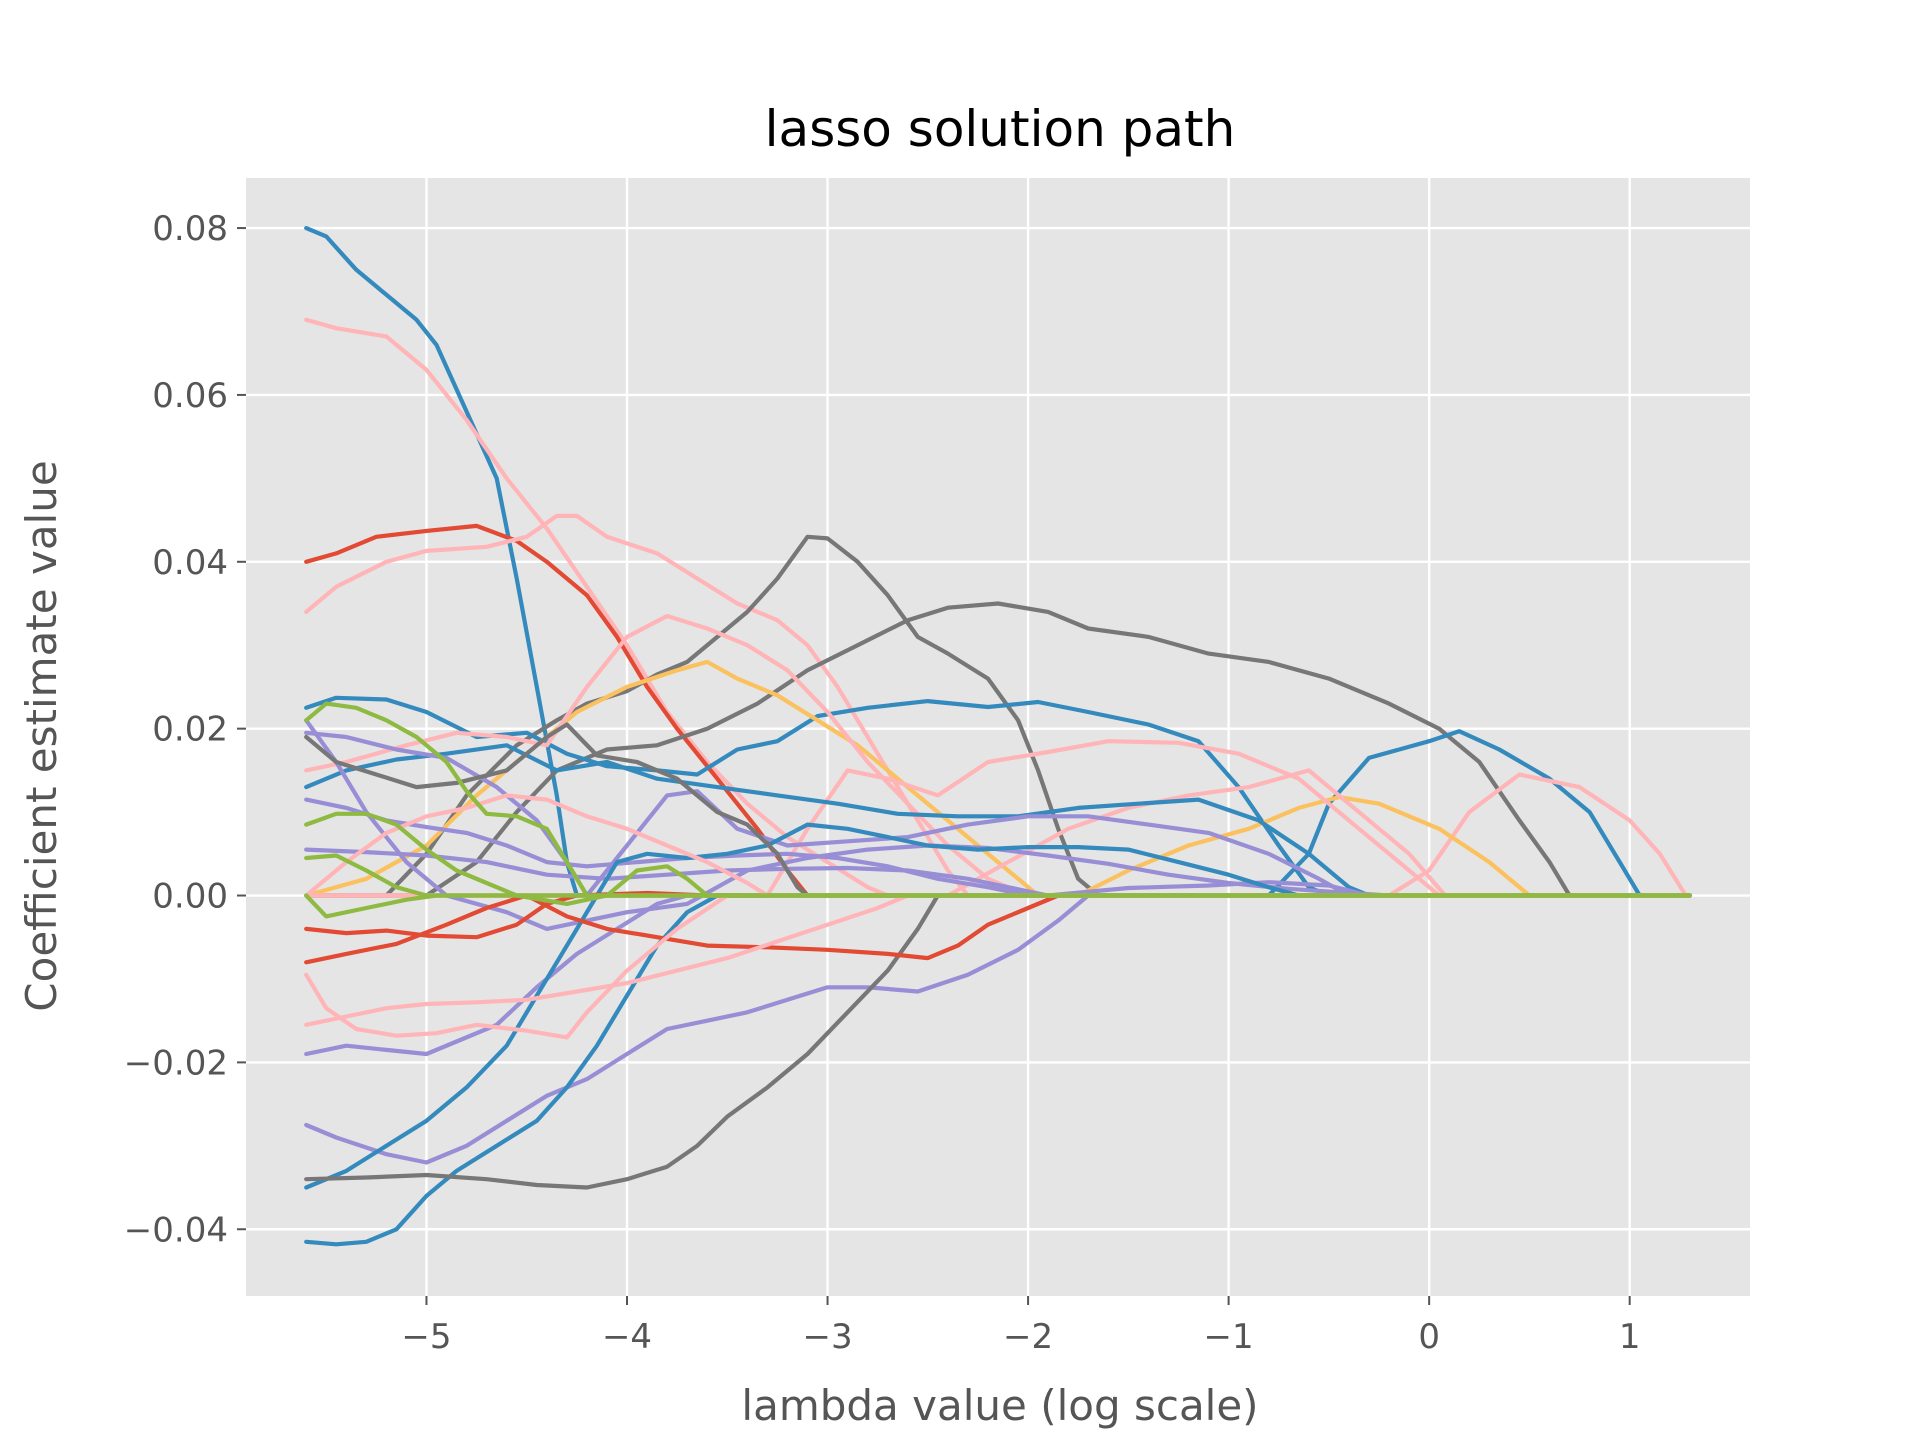  What do you see at coordinates (176, 1230) in the screenshot?
I see `y-tick-label: −0.04` at bounding box center [176, 1230].